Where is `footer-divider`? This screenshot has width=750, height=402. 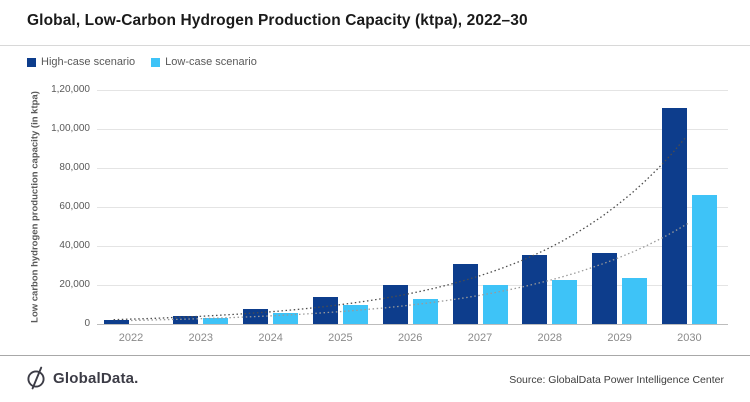
footer-divider is located at coordinates (375, 355).